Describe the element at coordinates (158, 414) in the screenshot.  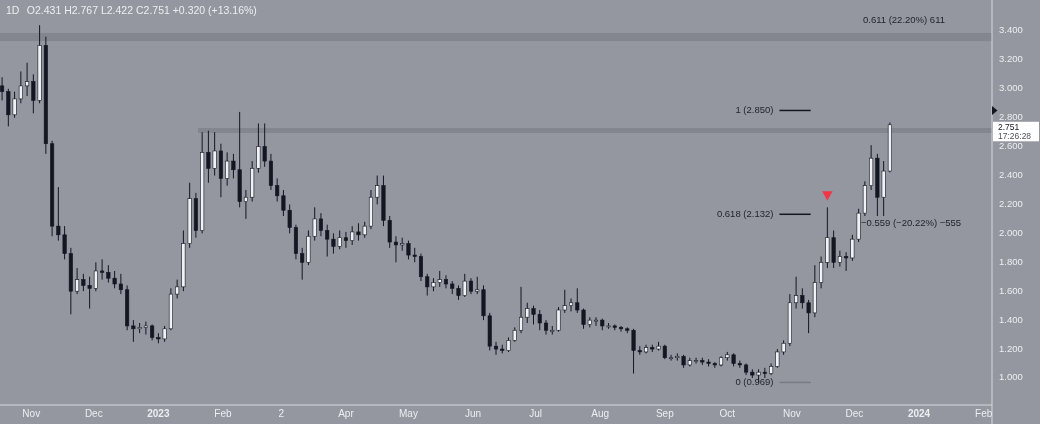
I see `x-tick-label: 2023` at that location.